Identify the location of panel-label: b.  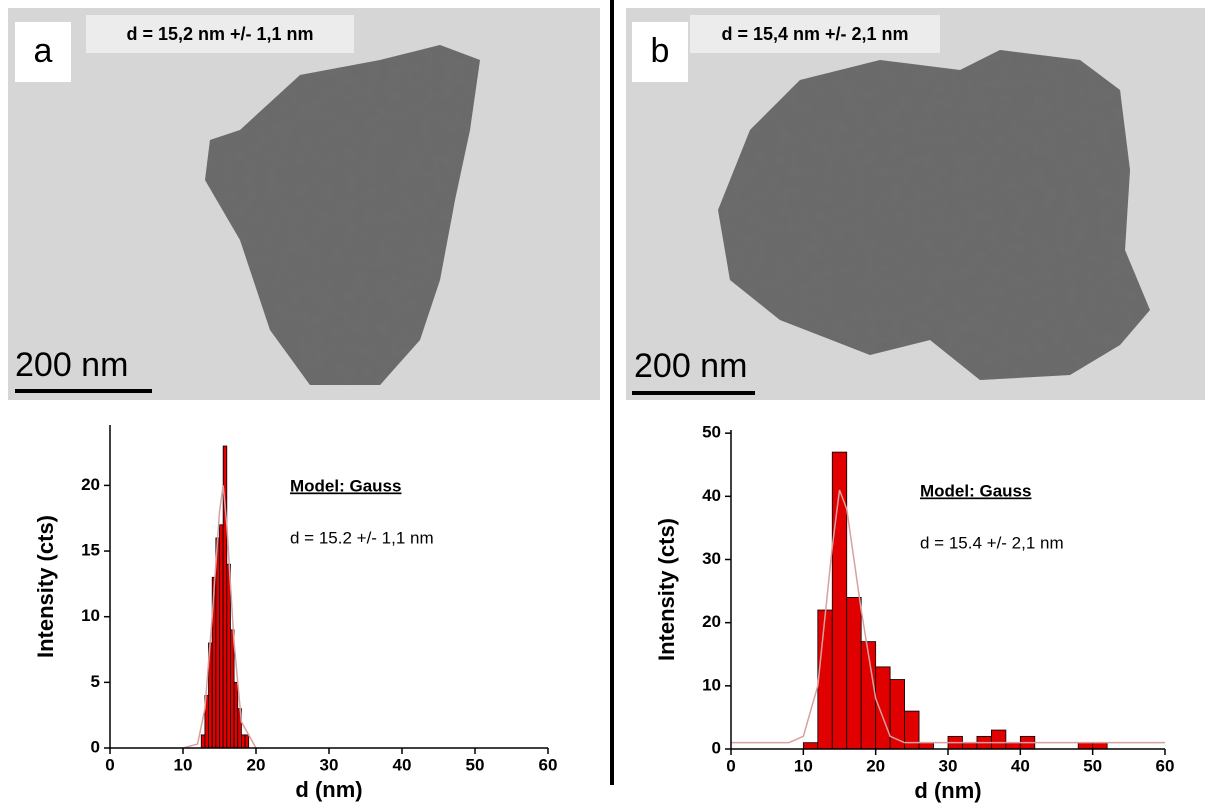
(660, 51).